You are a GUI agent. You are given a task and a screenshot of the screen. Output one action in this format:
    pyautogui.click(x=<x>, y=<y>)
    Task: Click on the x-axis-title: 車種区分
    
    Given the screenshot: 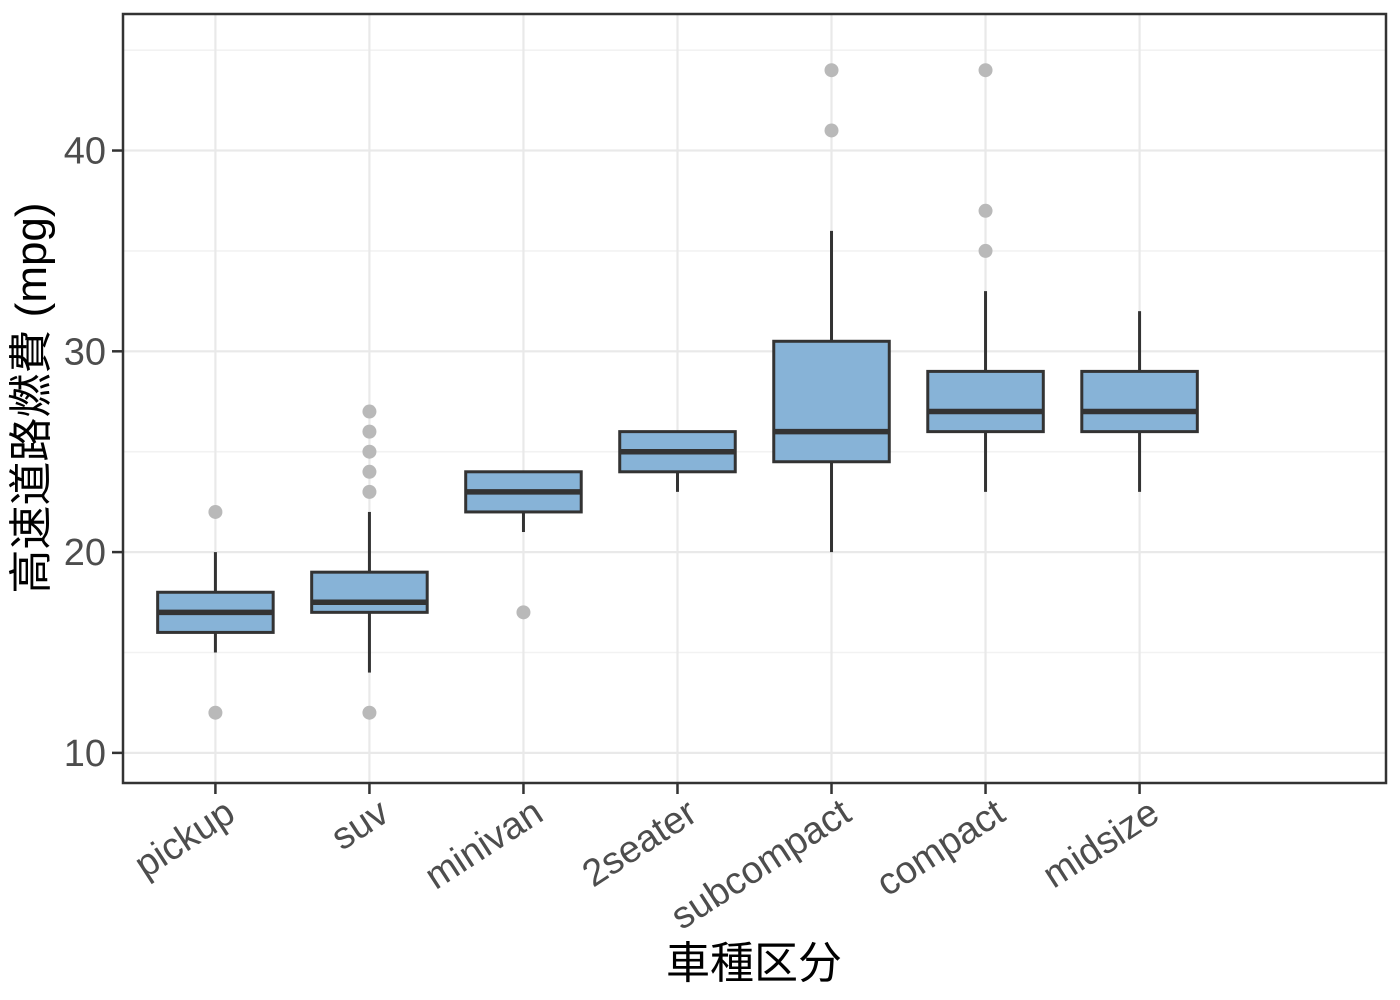 What is the action you would take?
    pyautogui.click(x=754, y=963)
    